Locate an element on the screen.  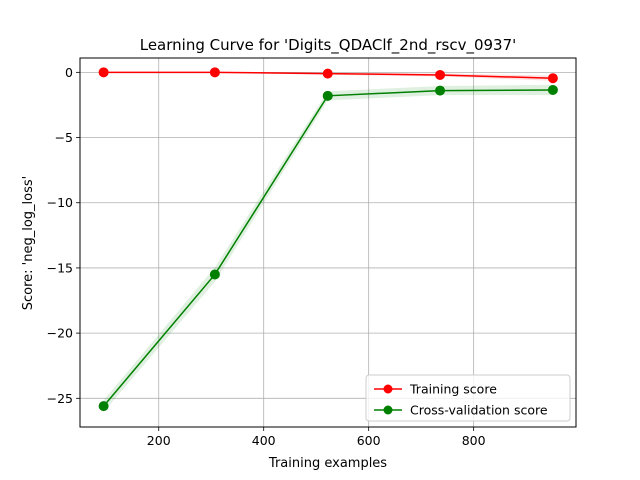
legend-training-swatch-marker is located at coordinates (388, 389).